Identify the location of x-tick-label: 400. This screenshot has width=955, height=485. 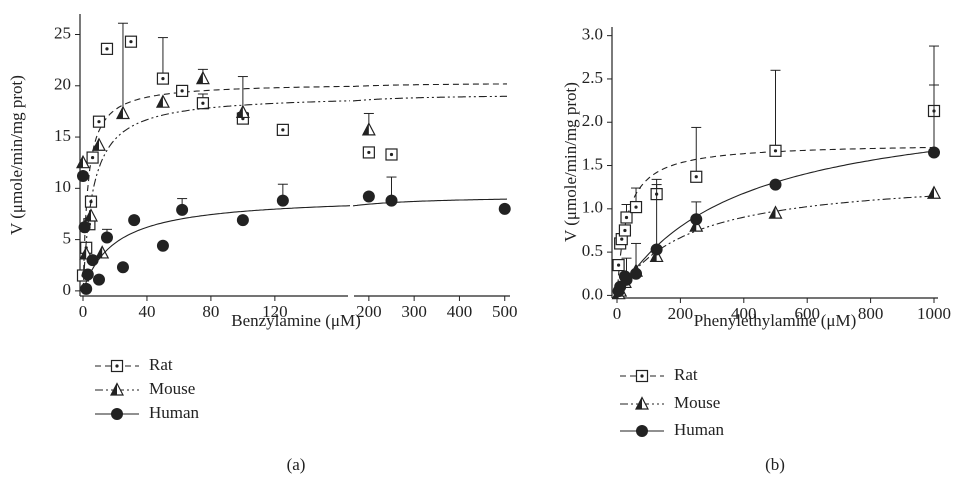
(460, 311).